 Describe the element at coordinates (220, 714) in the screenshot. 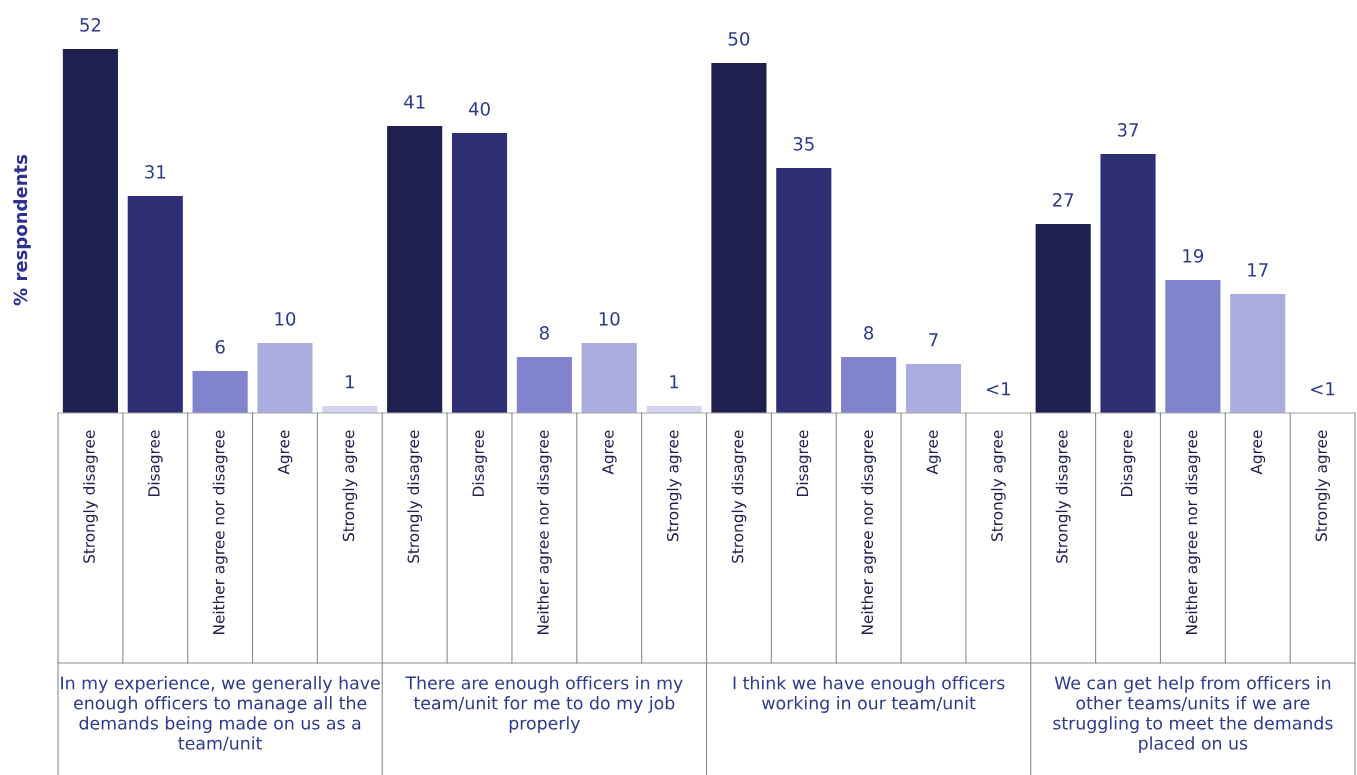

I see `text: In my experience, we generally have enough officers to manage all the demands being made on us as a team/unit` at that location.